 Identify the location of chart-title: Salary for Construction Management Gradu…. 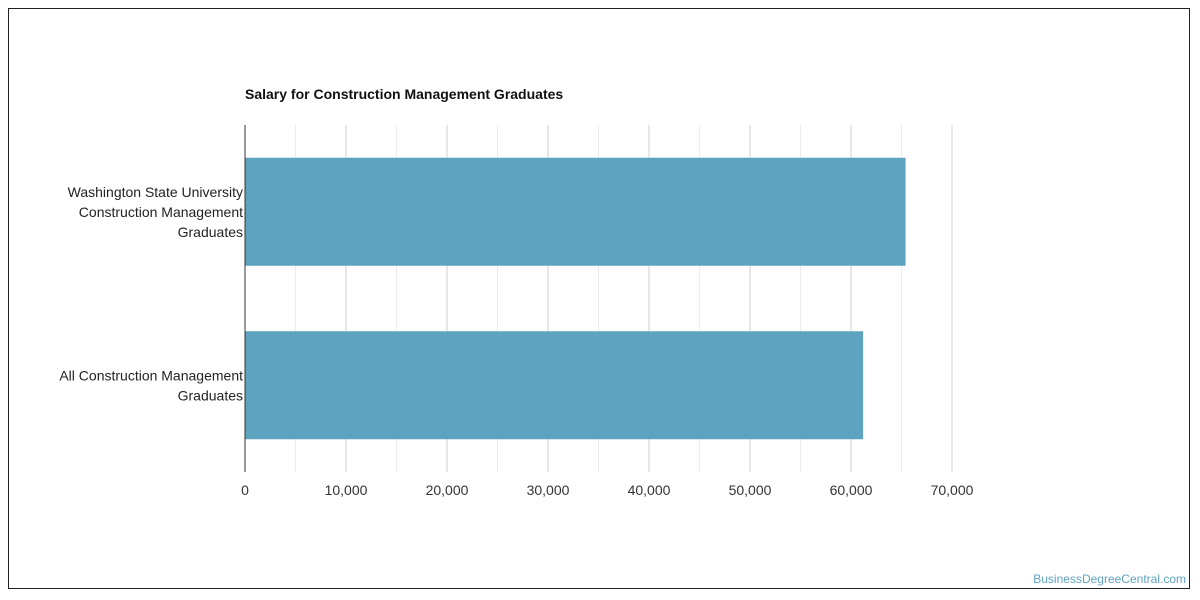
(404, 94).